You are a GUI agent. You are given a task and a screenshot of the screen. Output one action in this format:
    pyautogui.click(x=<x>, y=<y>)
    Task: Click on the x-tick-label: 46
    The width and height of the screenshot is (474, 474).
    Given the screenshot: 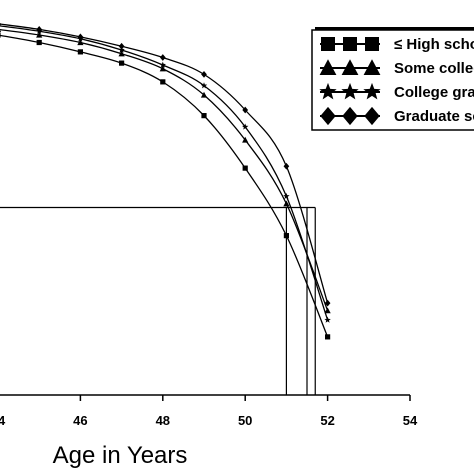 What is the action you would take?
    pyautogui.click(x=80, y=420)
    